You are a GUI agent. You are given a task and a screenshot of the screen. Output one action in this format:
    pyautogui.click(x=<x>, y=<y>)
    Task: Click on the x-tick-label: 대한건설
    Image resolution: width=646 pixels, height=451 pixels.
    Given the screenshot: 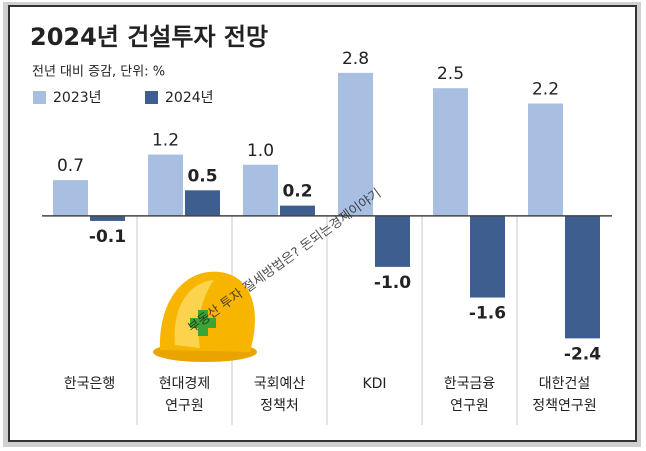 What is the action you would take?
    pyautogui.click(x=565, y=384)
    